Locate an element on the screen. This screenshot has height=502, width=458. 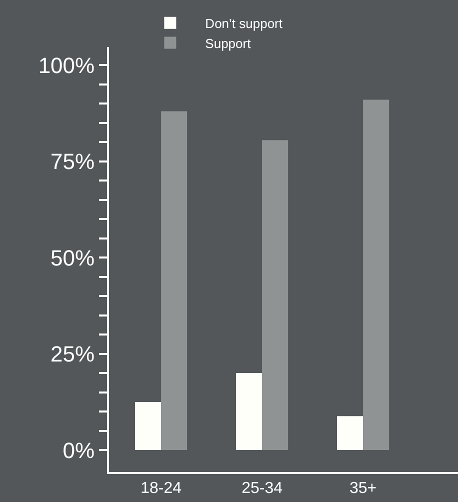
y-tick-label: 100% is located at coordinates (66, 65).